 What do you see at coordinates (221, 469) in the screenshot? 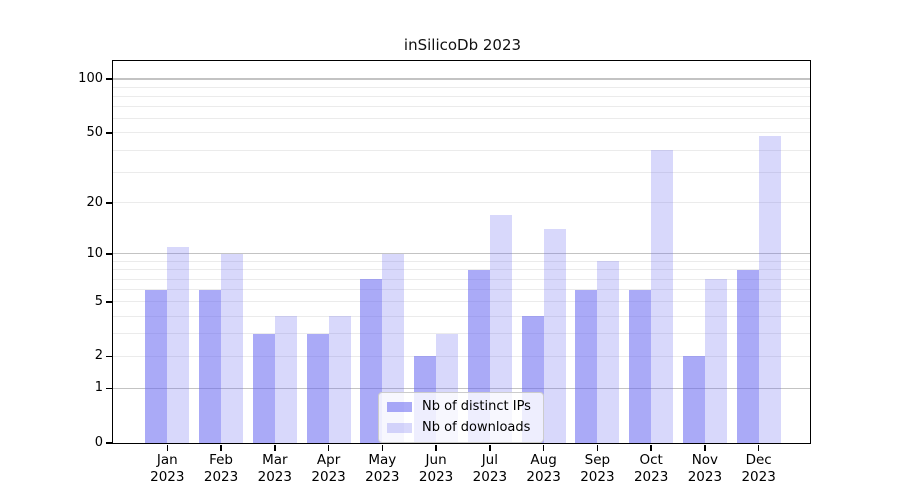
I see `x-tick-label-month: Feb 2023` at bounding box center [221, 469].